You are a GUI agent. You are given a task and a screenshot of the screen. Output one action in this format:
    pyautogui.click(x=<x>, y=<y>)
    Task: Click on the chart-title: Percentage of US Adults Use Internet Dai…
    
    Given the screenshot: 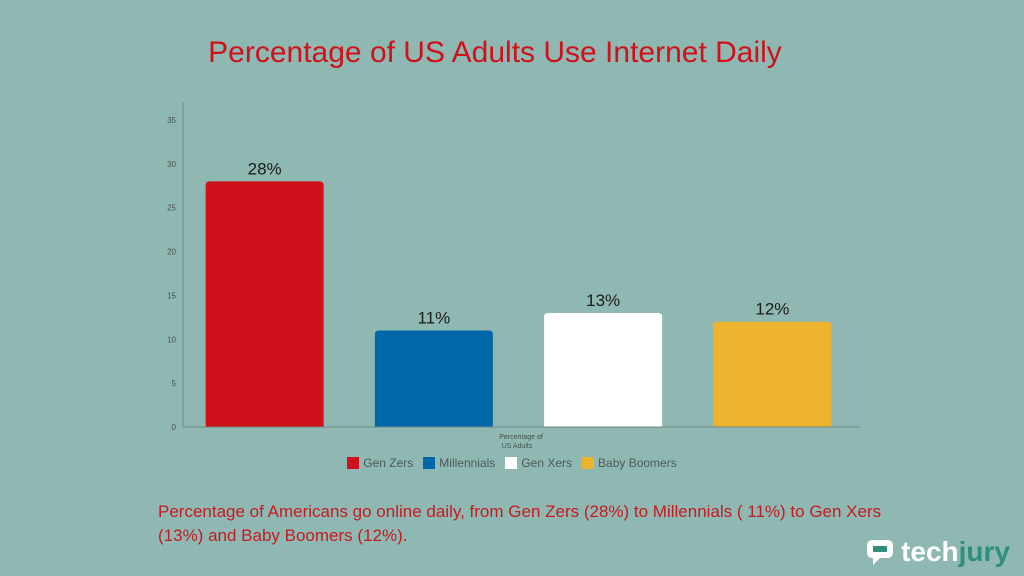 What is the action you would take?
    pyautogui.click(x=495, y=52)
    